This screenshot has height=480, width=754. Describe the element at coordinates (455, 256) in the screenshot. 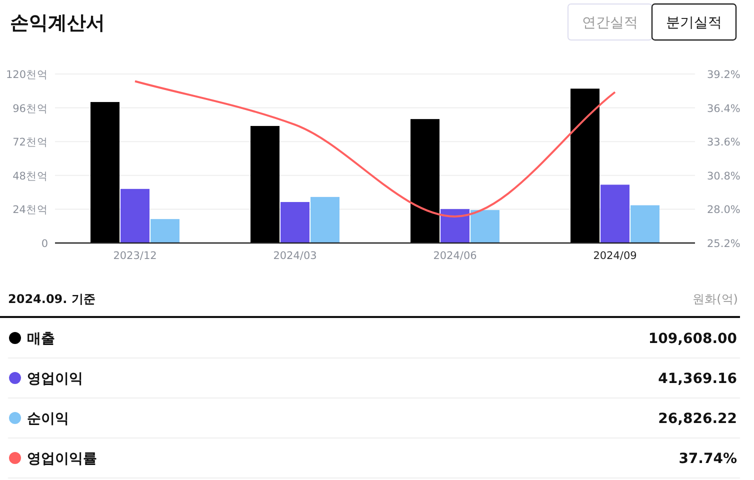

I see `x-tick-label: 2024/06` at that location.